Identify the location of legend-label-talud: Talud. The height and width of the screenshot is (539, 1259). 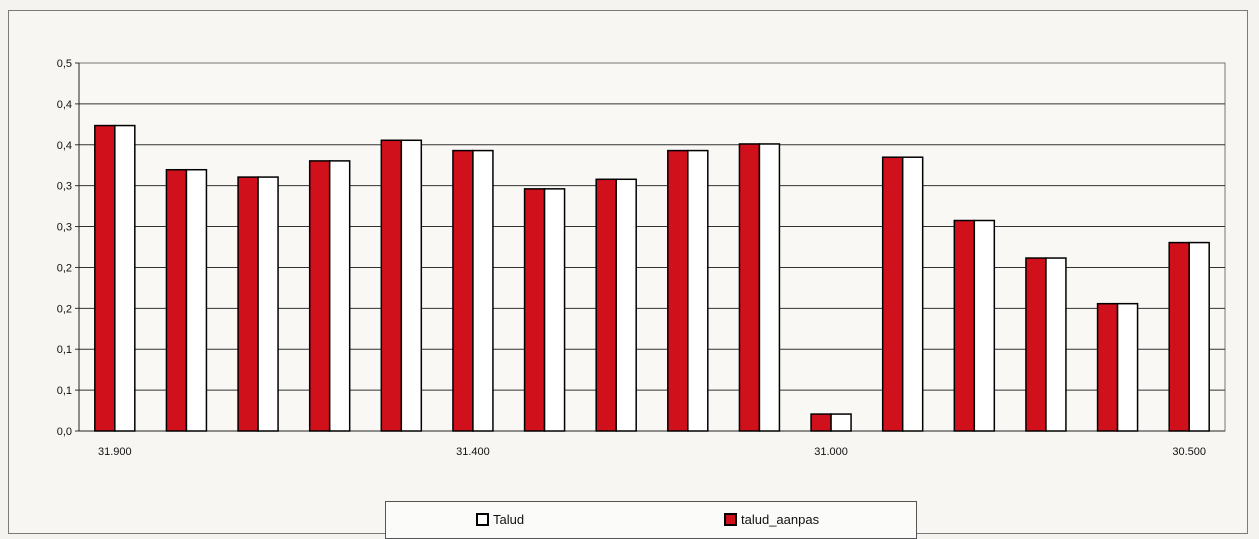
(509, 519).